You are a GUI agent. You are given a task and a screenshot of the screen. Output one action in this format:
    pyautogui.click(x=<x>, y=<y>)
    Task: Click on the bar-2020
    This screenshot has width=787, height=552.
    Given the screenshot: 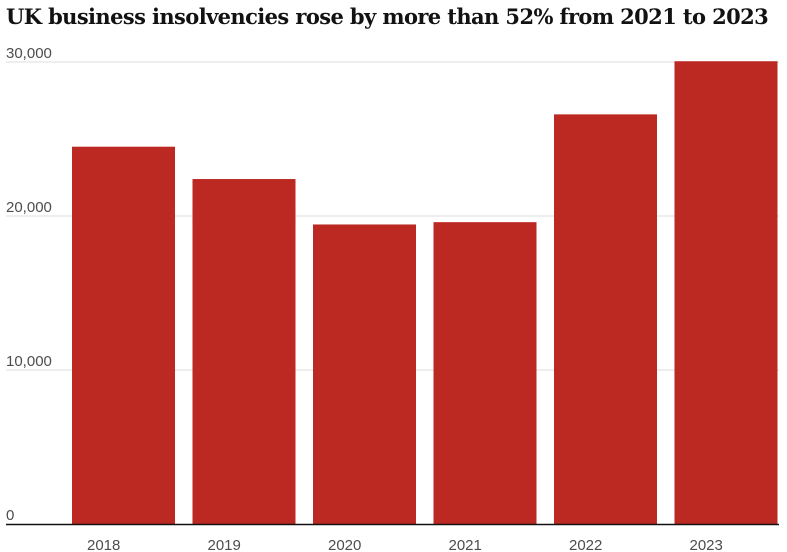 What is the action you would take?
    pyautogui.click(x=364, y=374)
    